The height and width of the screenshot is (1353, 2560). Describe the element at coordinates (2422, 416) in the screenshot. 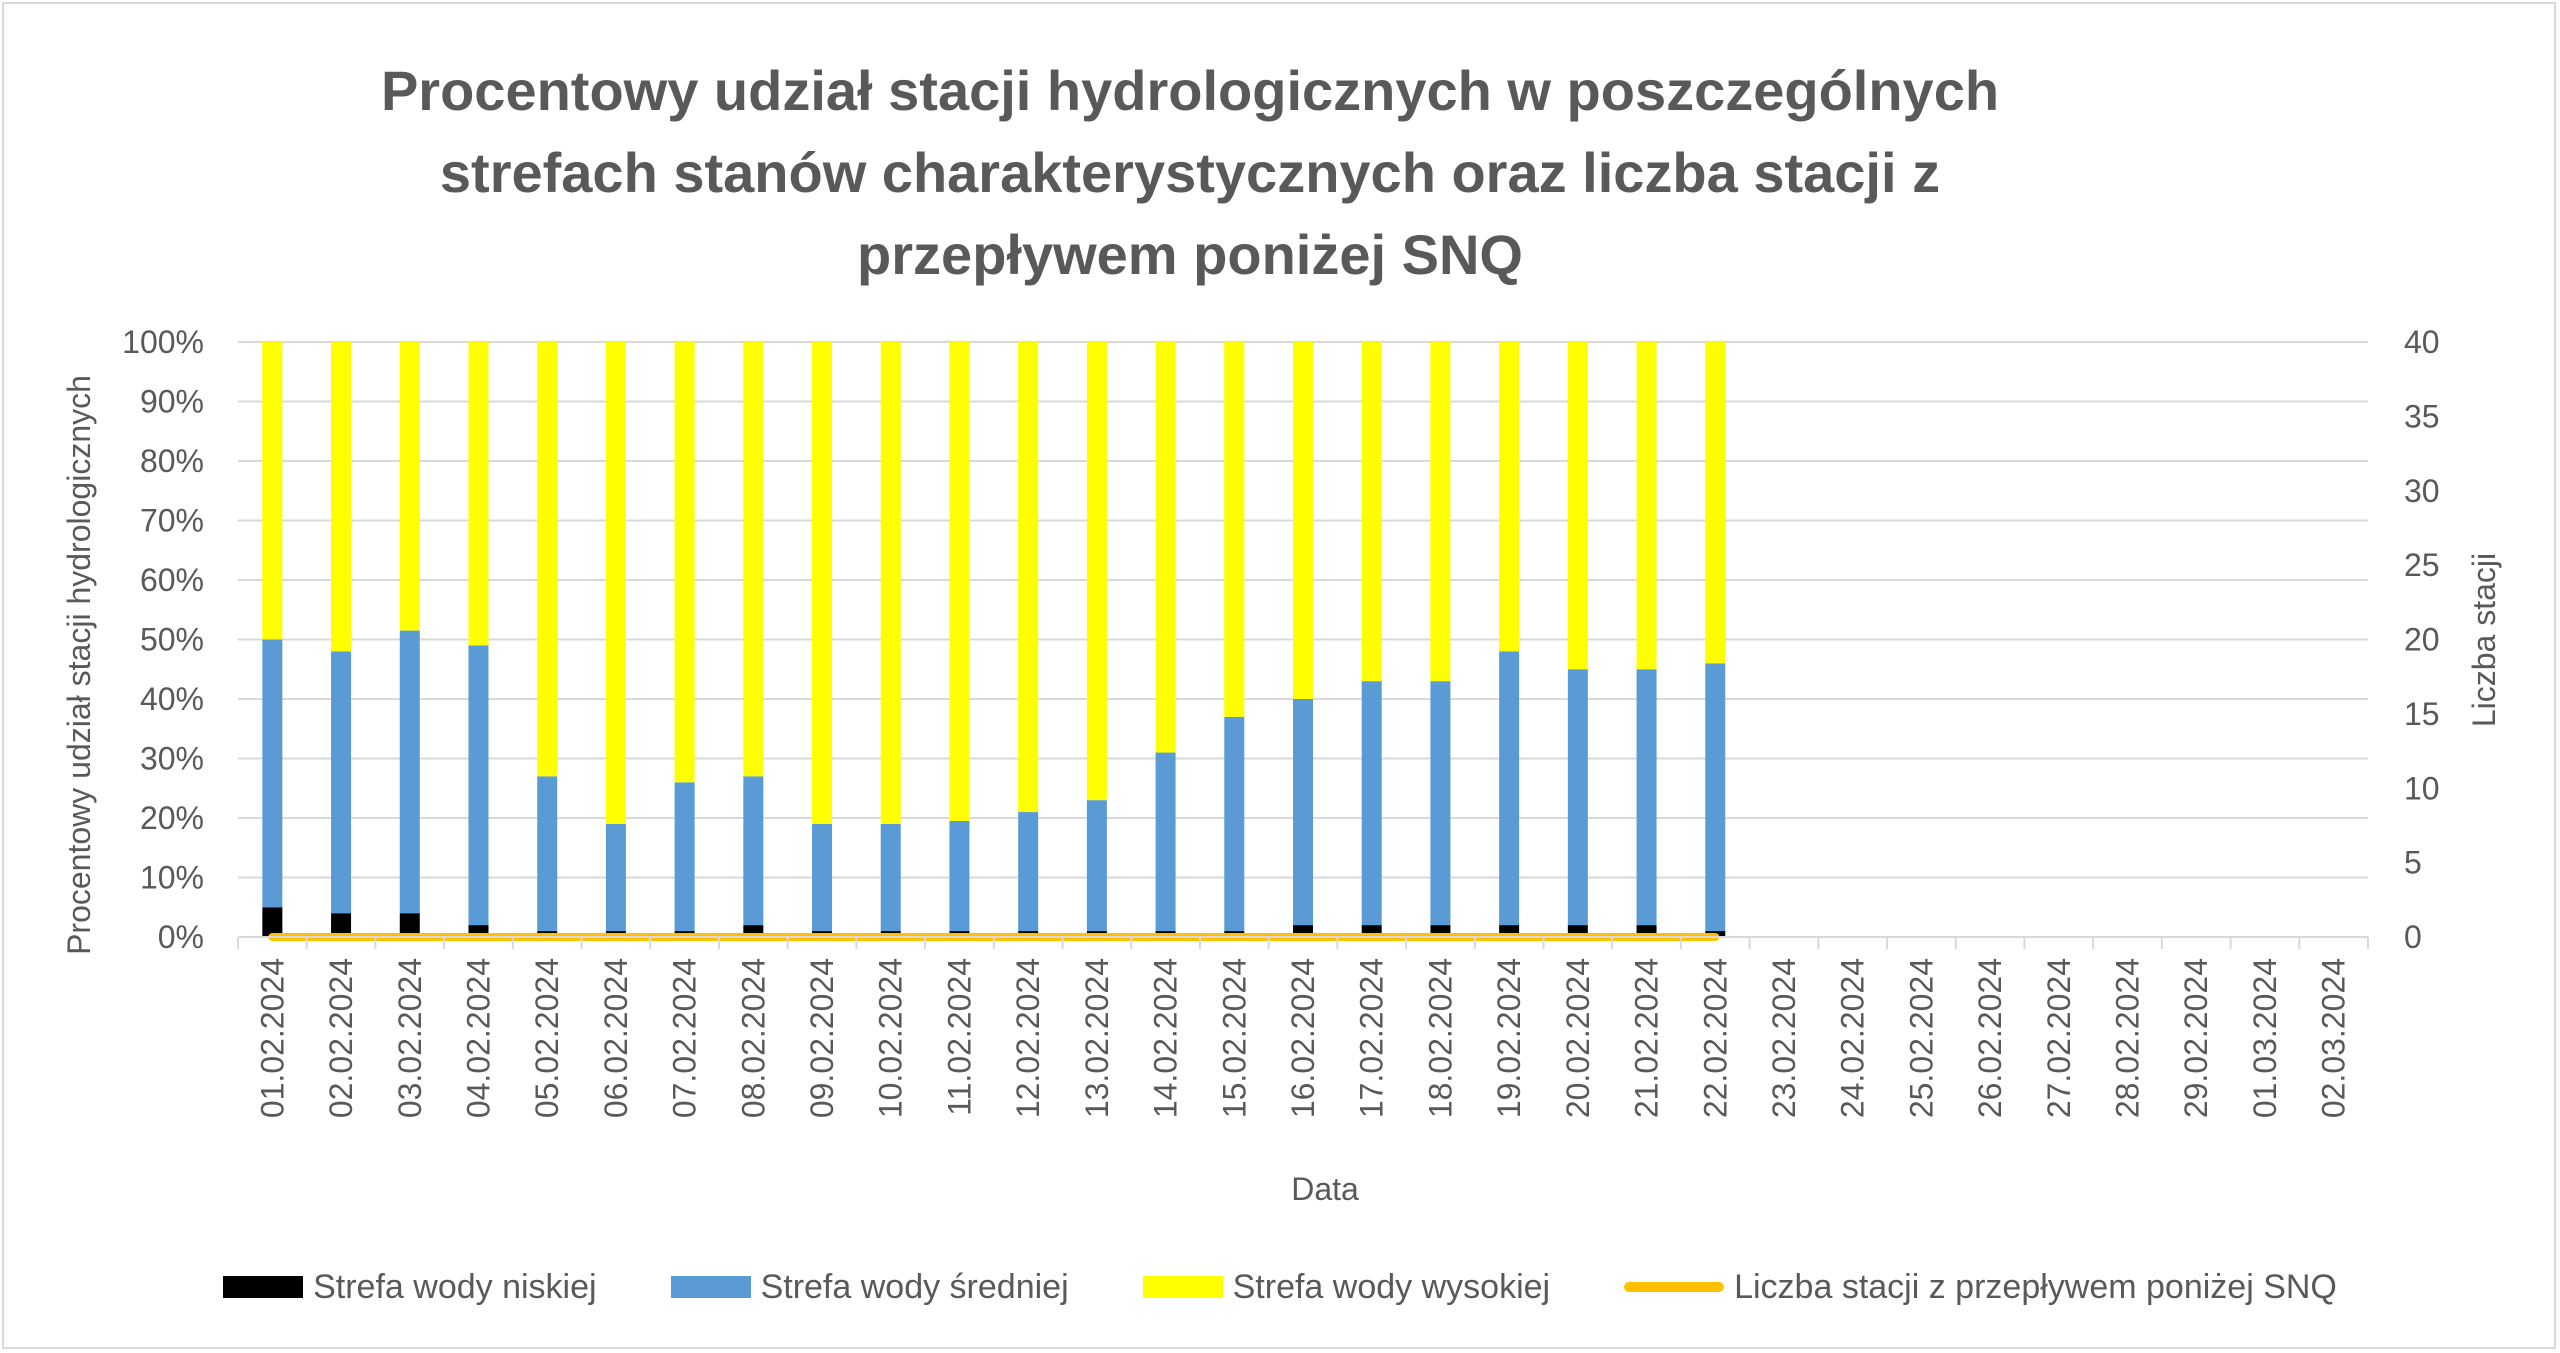

I see `y2-tick-label: 35` at that location.